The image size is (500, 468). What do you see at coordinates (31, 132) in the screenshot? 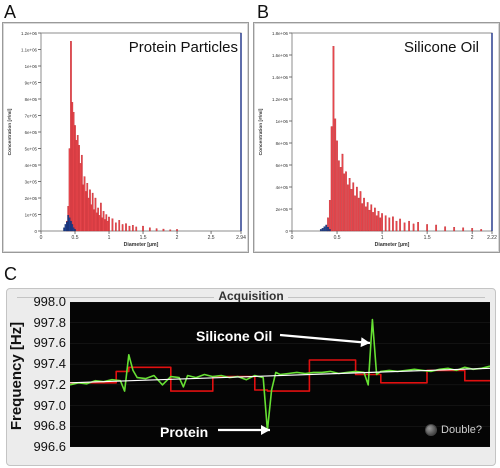
I see `chart-a-ytick-label: 6e+05` at bounding box center [31, 132].